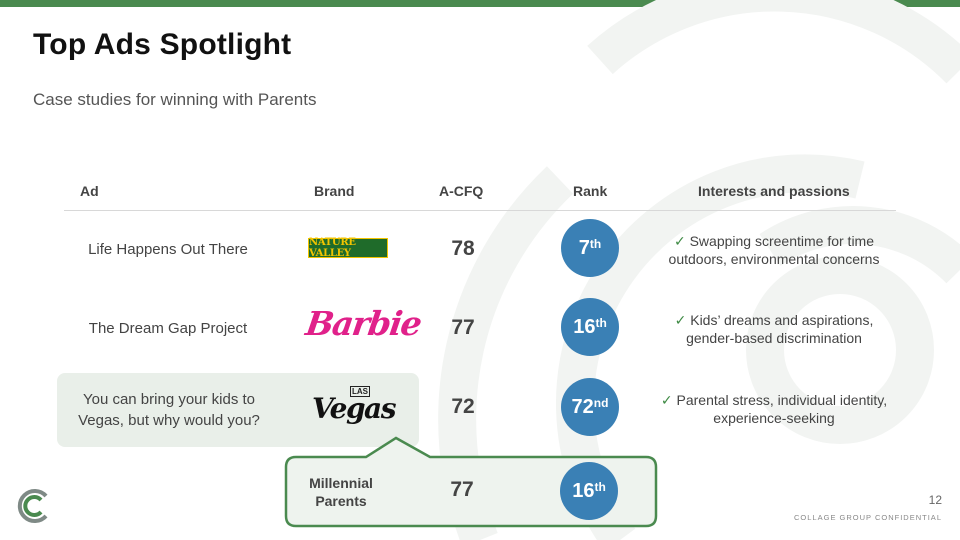  I want to click on collage-group-logo-icon, so click(32, 506).